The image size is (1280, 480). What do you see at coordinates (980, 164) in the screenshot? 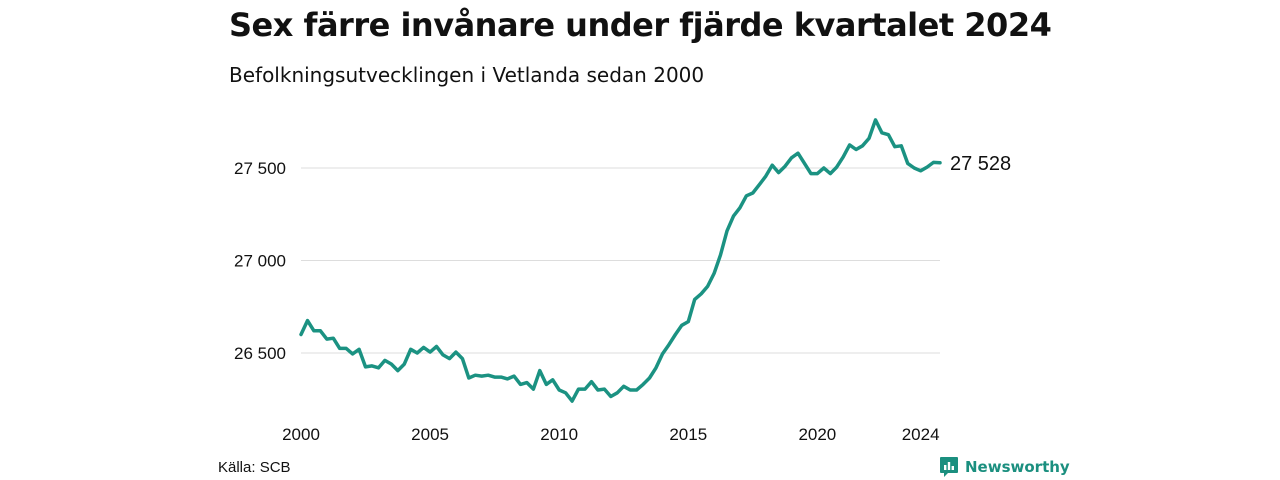
I see `last-value-label: 27 528` at bounding box center [980, 164].